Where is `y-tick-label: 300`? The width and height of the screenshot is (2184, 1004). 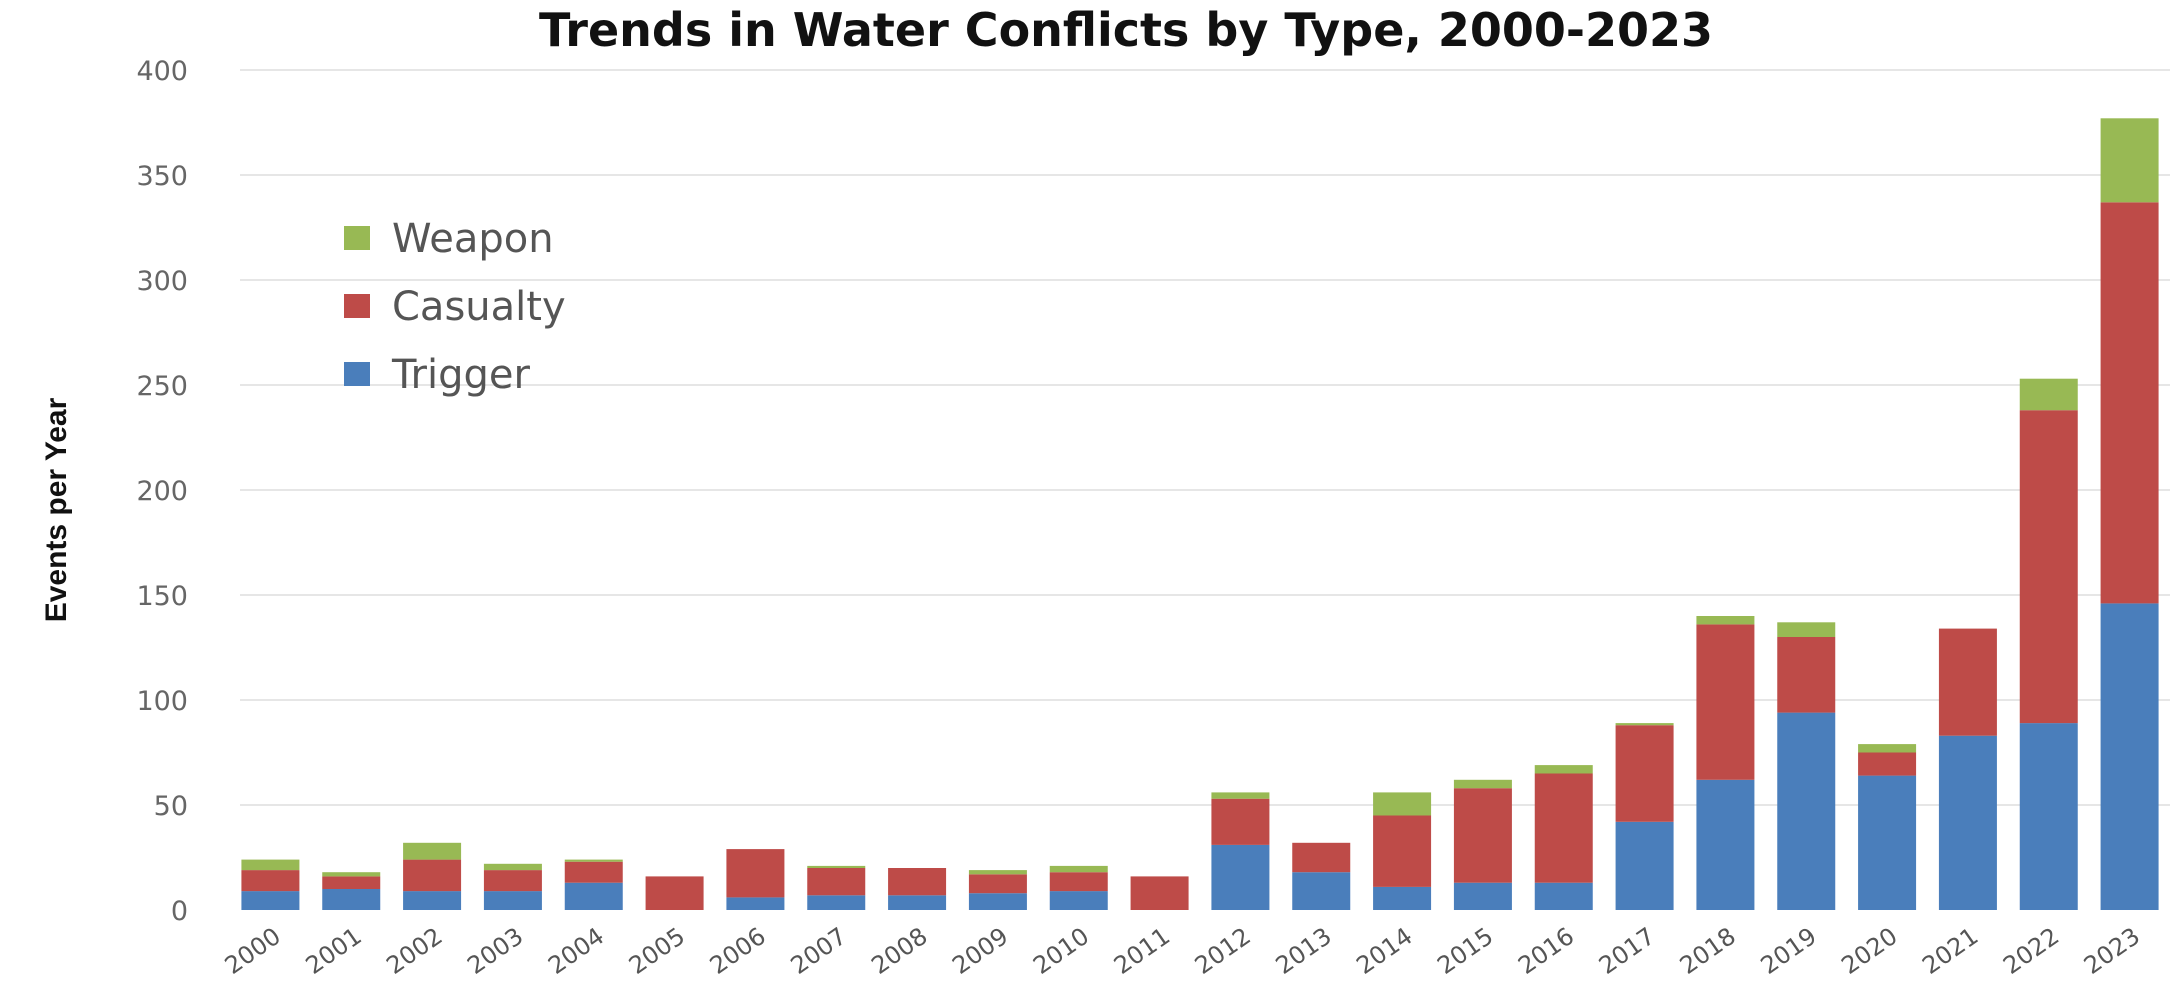
y-tick-label: 300 is located at coordinates (162, 281).